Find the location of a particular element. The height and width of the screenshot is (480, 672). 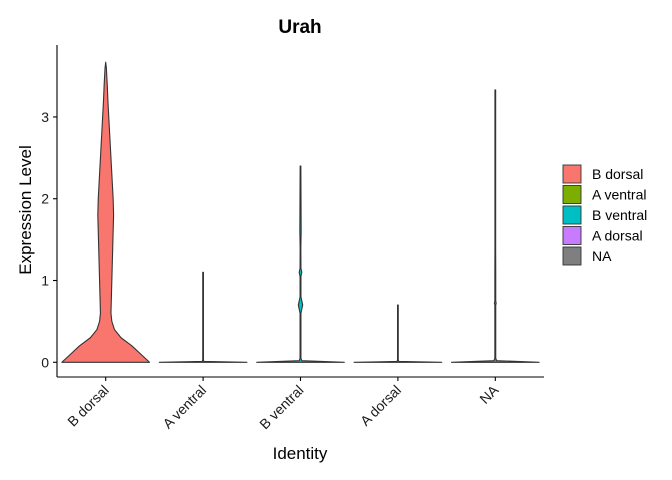

x-axis-title: Identity is located at coordinates (300, 453).